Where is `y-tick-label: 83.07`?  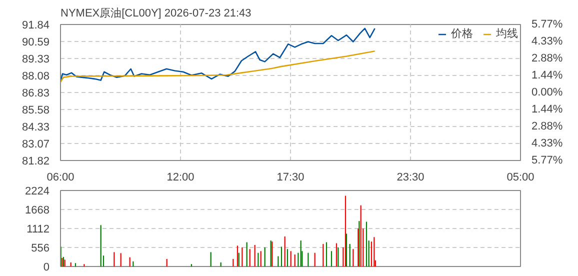 y-tick-label: 83.07 is located at coordinates (36, 144).